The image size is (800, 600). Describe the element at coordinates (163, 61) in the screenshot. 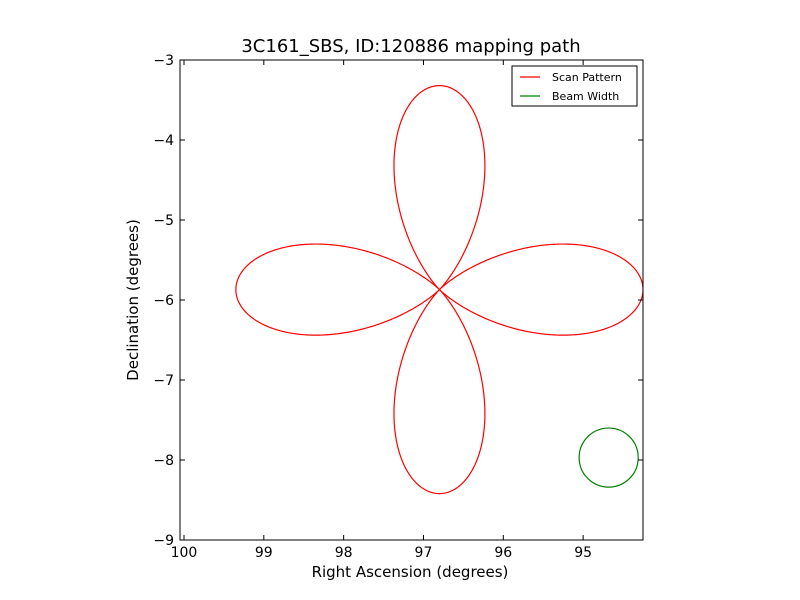

I see `y-tick-label: −3` at that location.